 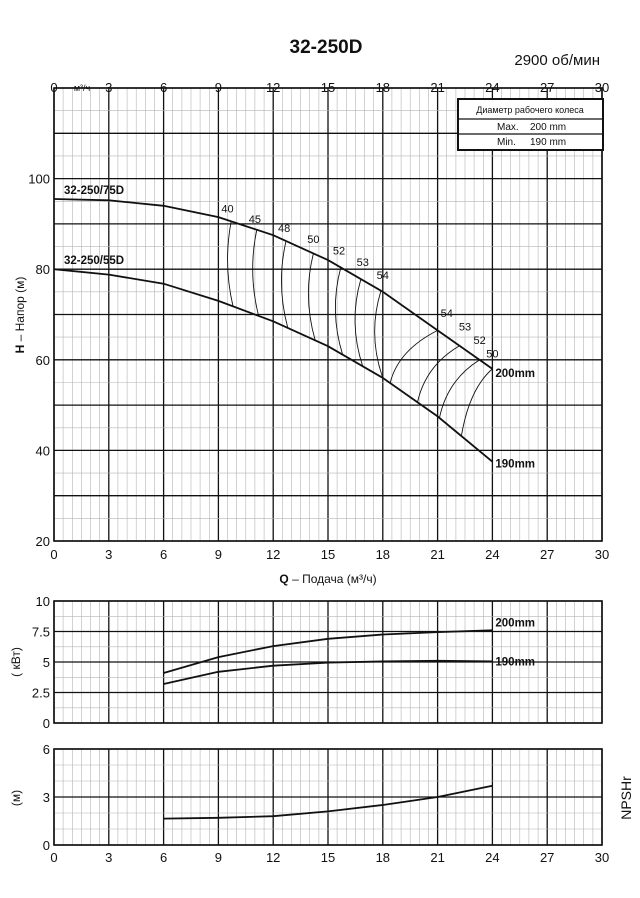 I want to click on efficiency-label: 52, so click(x=339, y=252).